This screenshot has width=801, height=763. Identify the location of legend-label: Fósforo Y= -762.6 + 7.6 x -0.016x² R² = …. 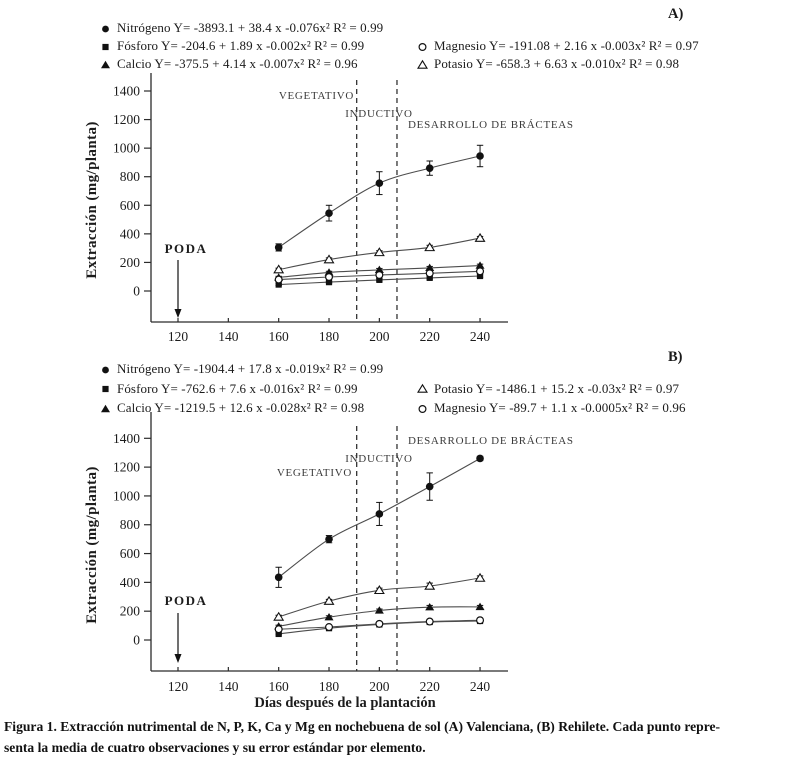
(237, 388).